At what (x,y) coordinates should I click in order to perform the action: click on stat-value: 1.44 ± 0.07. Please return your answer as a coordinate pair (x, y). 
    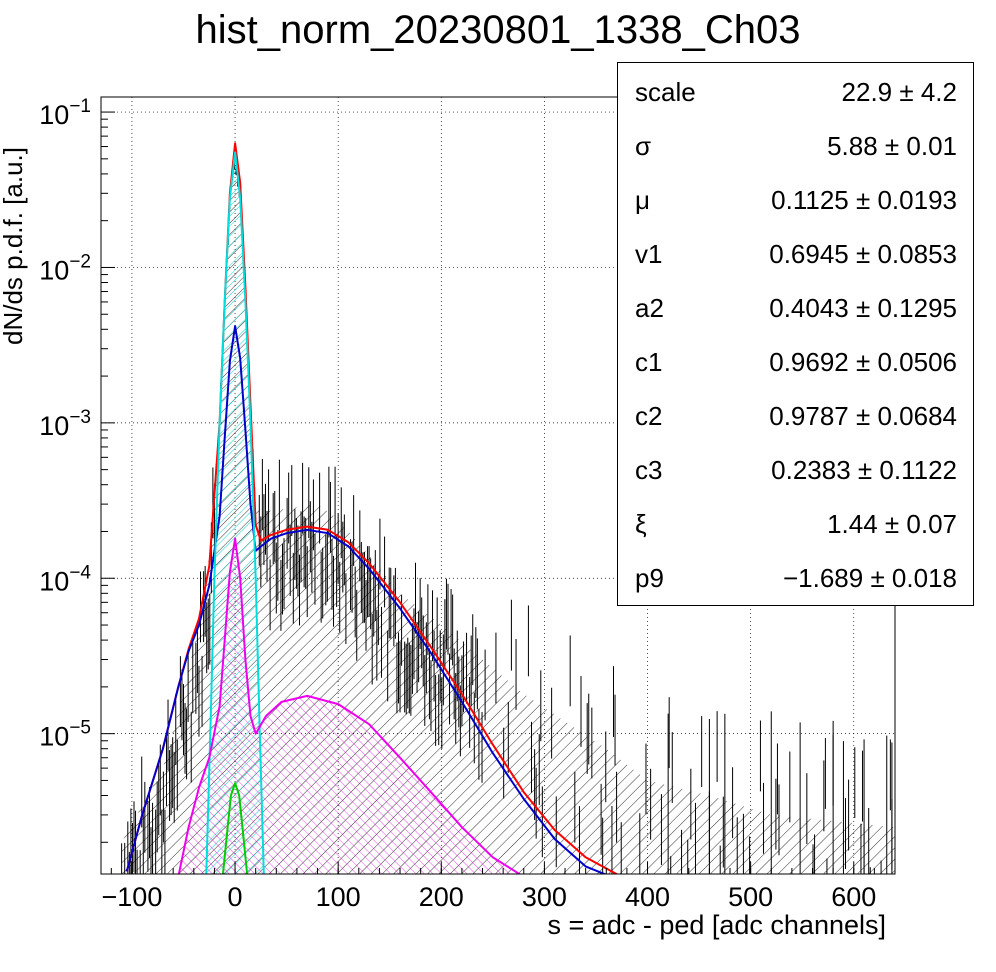
    Looking at the image, I should click on (892, 524).